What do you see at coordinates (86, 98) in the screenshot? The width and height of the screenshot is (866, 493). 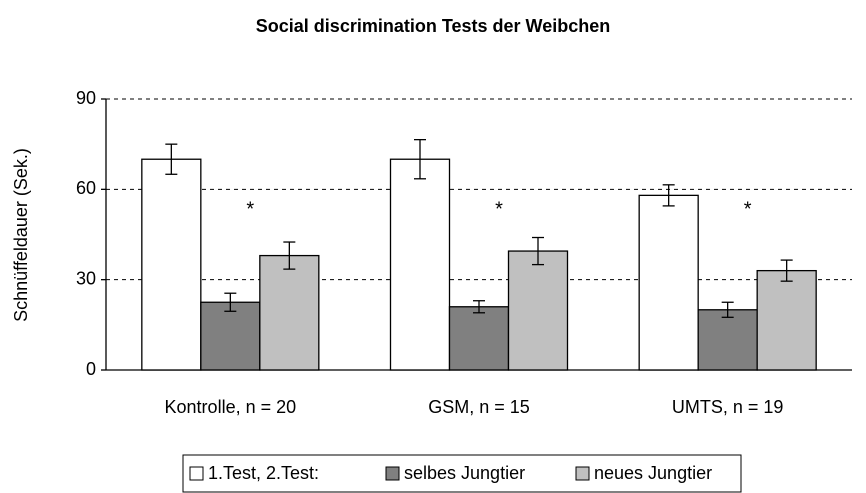 I see `y-tick-label: 90` at bounding box center [86, 98].